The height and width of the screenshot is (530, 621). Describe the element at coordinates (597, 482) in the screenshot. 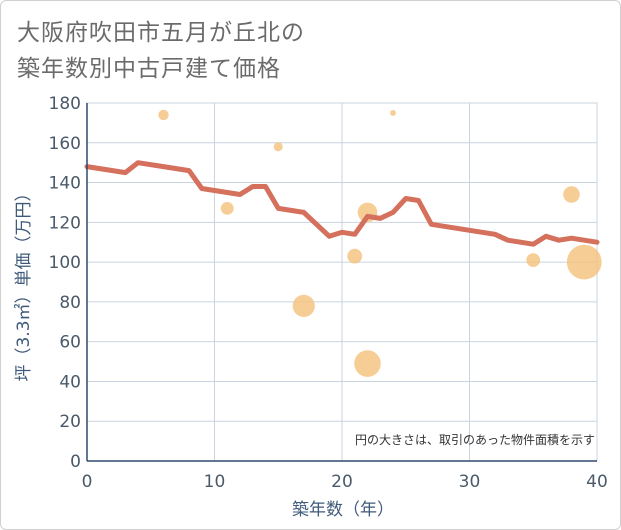

I see `x-tick-label: 40` at that location.